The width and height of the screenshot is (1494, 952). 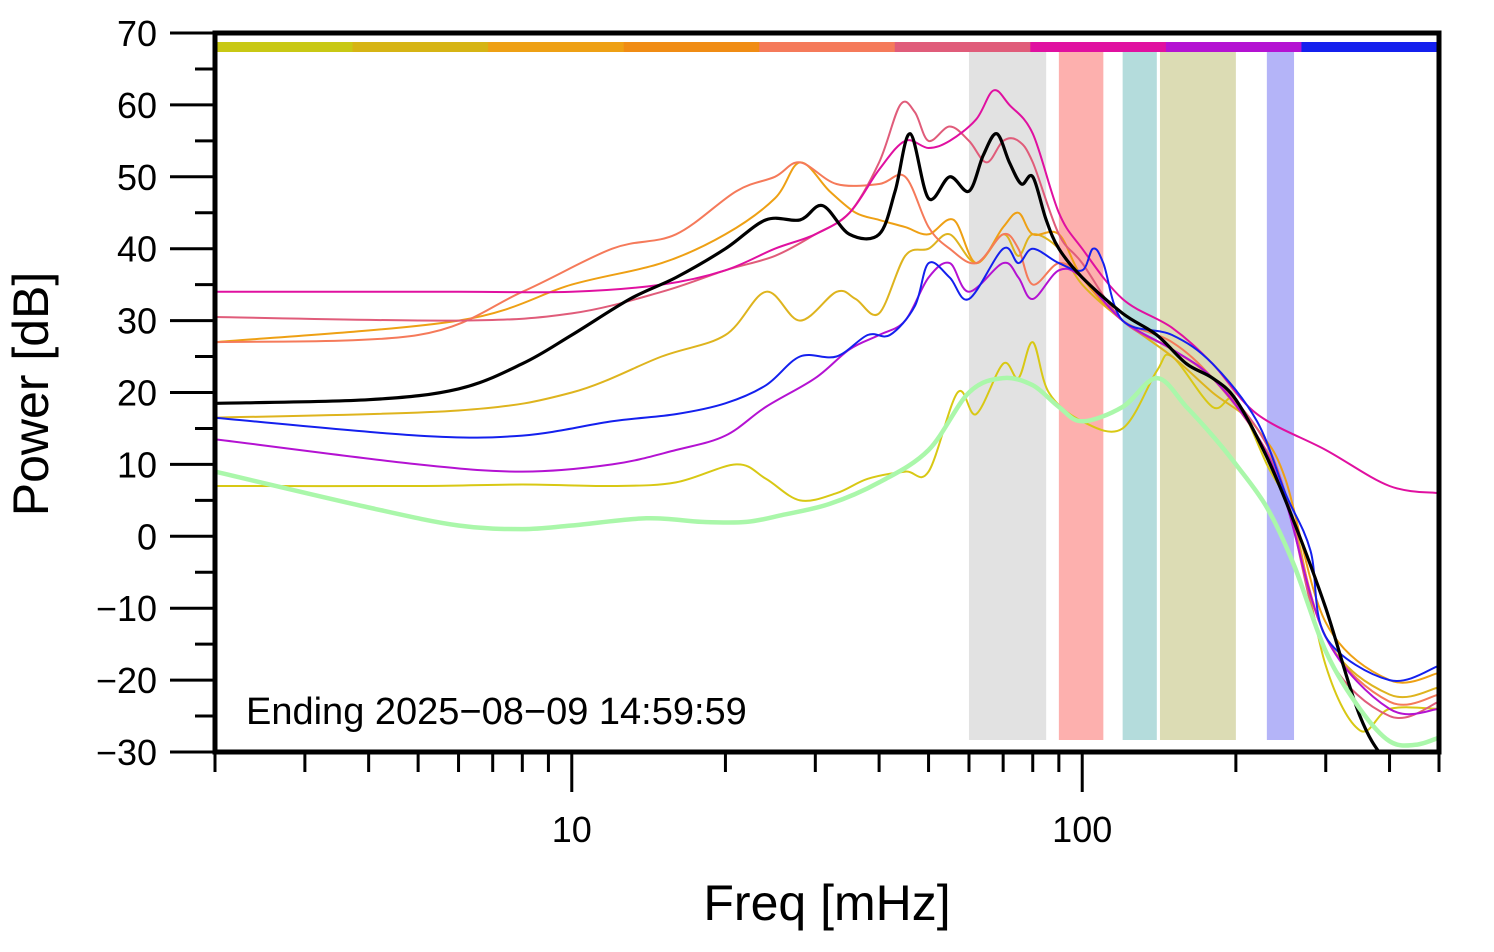 I want to click on y-tick-label: 60, so click(x=137, y=105).